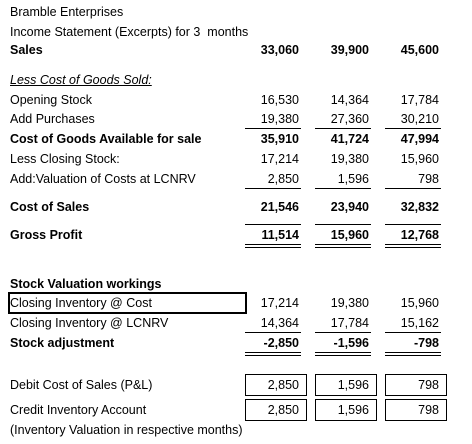 This screenshot has height=444, width=472. Describe the element at coordinates (419, 50) in the screenshot. I see `row-value: 45,600` at that location.